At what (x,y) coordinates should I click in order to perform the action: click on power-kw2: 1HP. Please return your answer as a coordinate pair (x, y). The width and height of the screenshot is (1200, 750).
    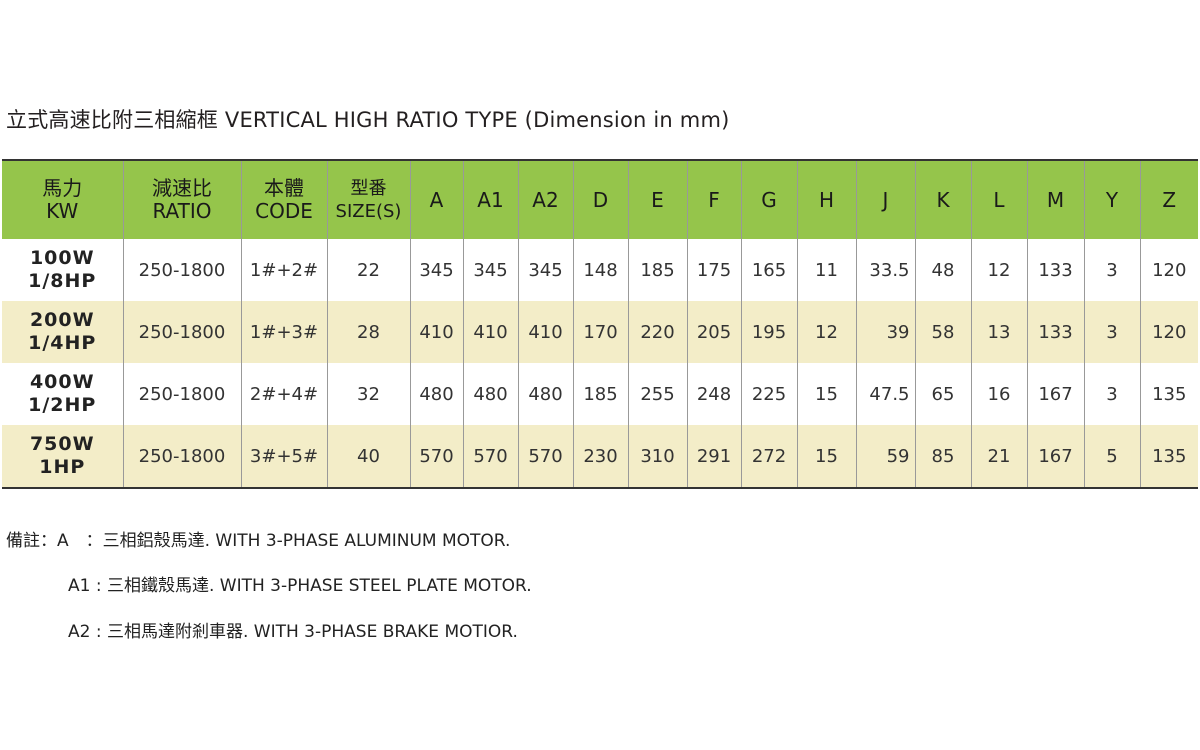
    Looking at the image, I should click on (62, 467).